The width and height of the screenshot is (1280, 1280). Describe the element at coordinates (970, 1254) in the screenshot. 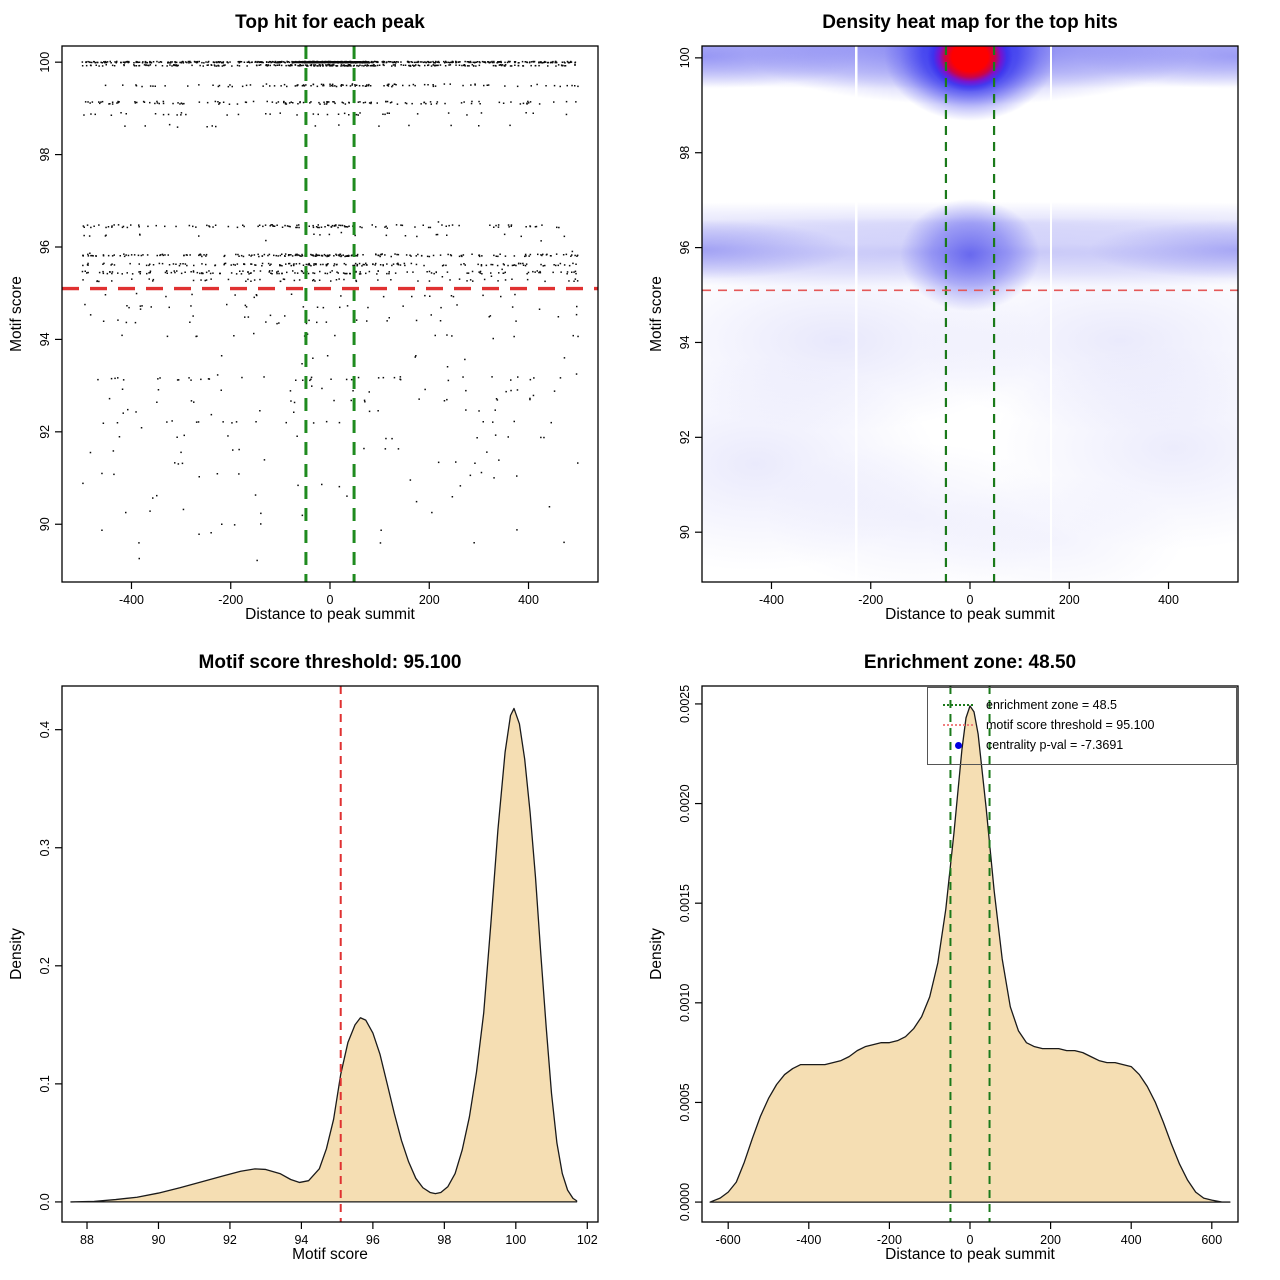

I see `enrichment-x-axis-label: Distance to peak summit` at that location.